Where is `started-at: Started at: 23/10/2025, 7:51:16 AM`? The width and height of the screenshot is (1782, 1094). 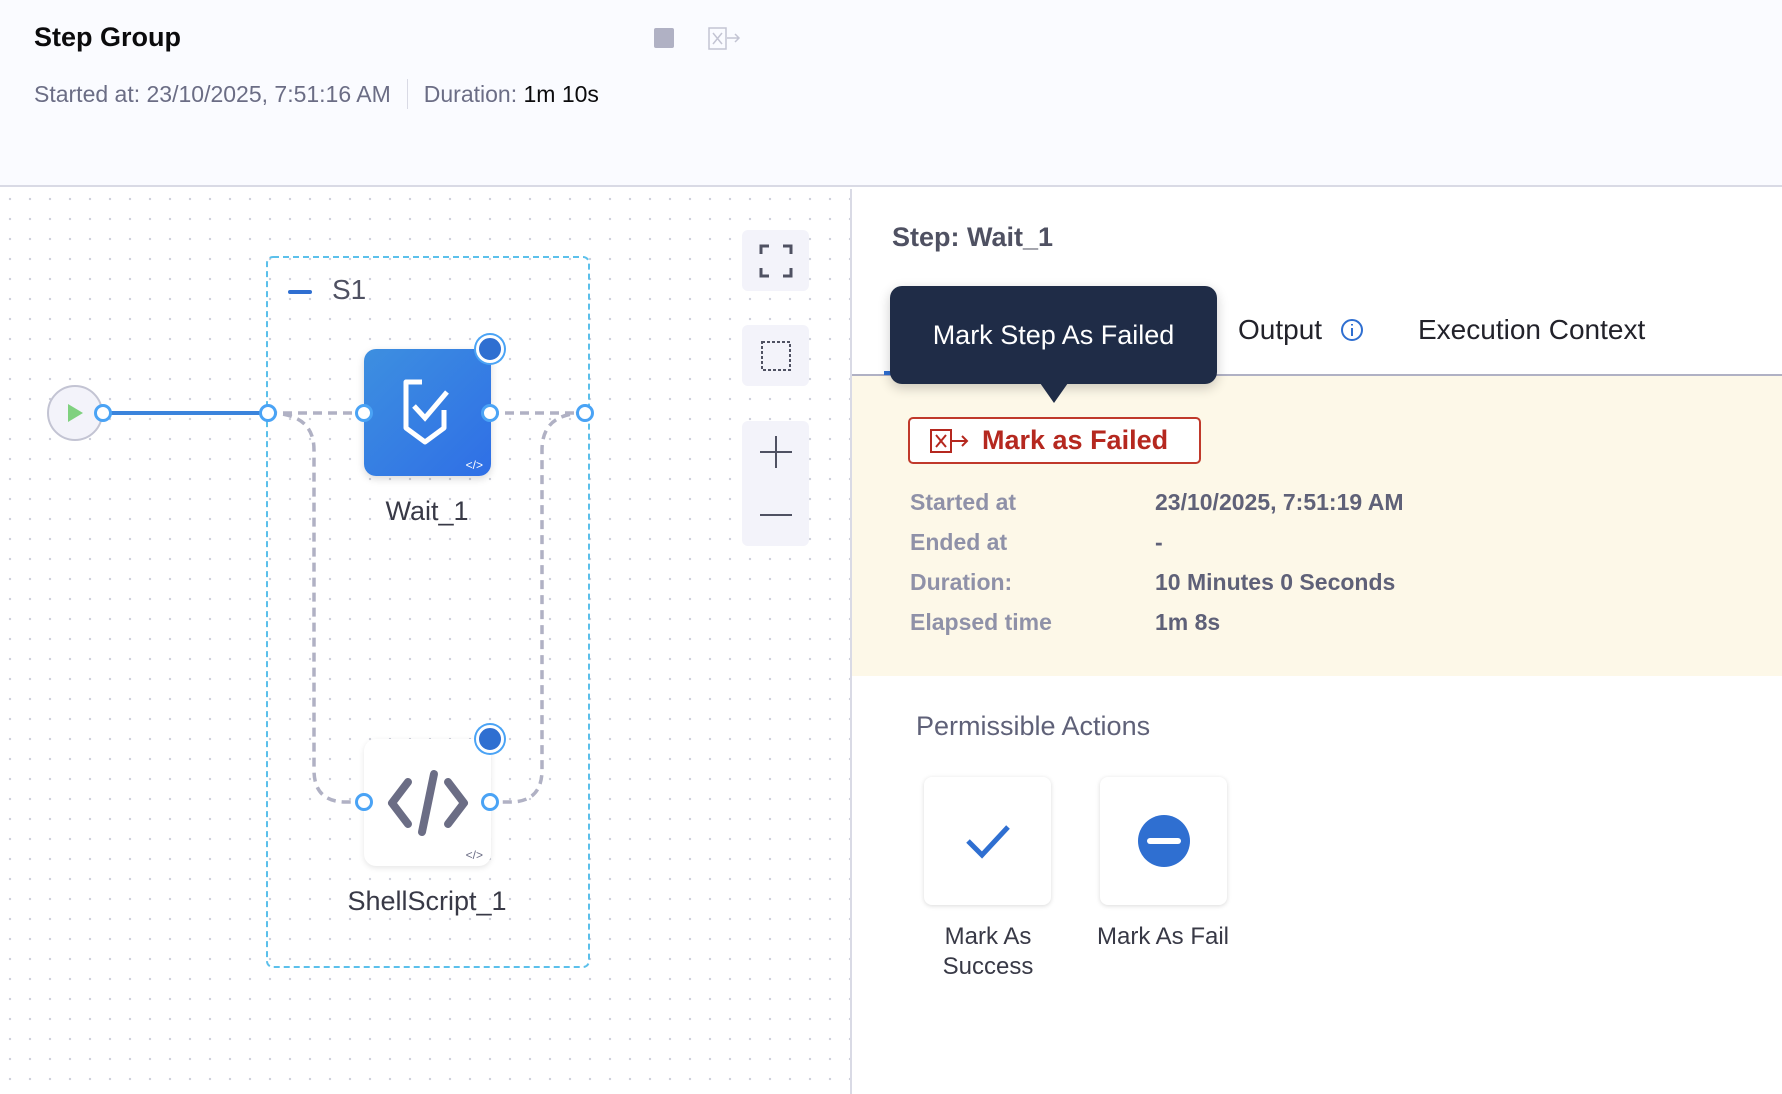
started-at: Started at: 23/10/2025, 7:51:16 AM is located at coordinates (212, 93).